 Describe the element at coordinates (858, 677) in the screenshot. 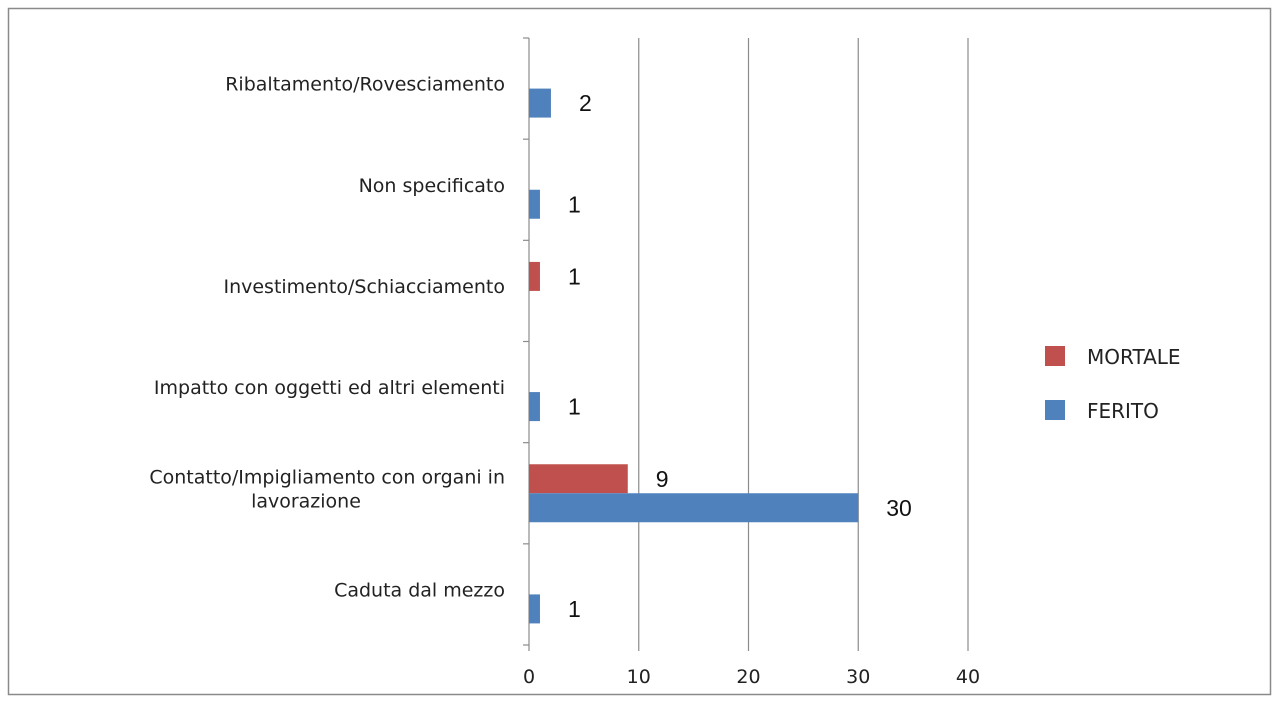

I see `x-tick-label: 30` at that location.